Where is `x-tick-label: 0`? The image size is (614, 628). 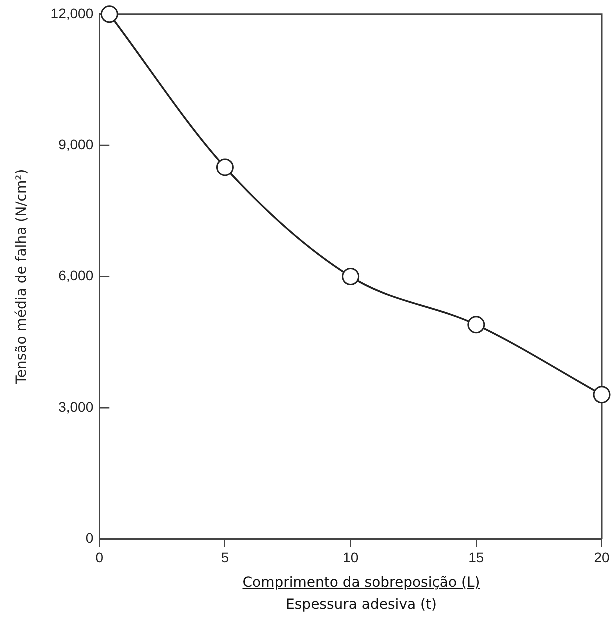 x-tick-label: 0 is located at coordinates (100, 557).